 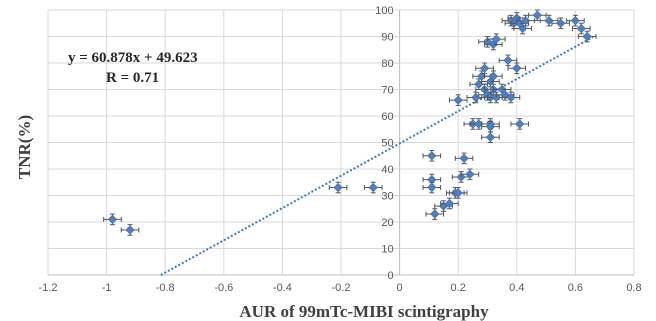 I want to click on y-tick-label: 90, so click(x=387, y=38).